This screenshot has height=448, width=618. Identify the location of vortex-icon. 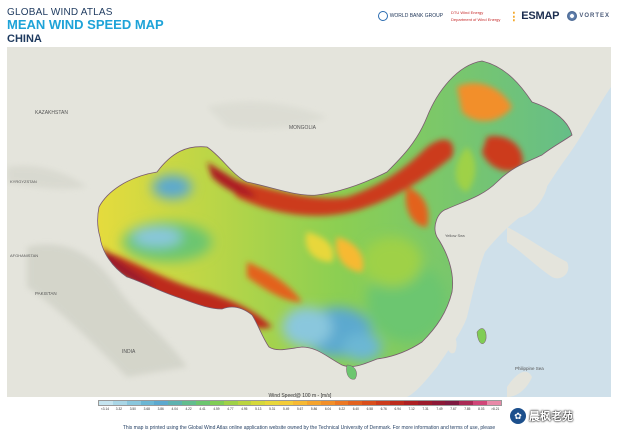
(572, 16).